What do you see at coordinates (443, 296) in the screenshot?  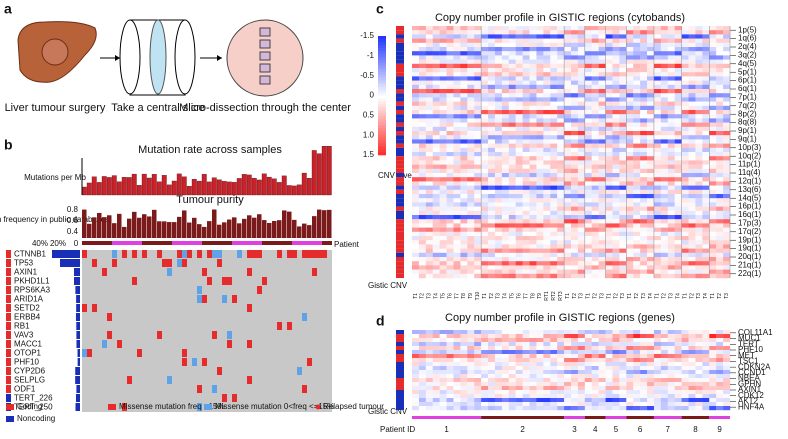 I see `sample-label: T5` at bounding box center [443, 296].